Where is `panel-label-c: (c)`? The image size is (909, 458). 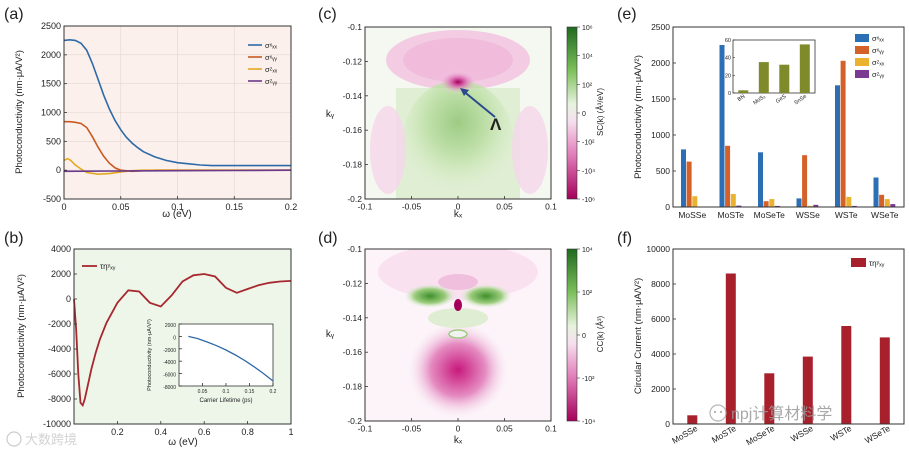 panel-label-c: (c) is located at coordinates (327, 14).